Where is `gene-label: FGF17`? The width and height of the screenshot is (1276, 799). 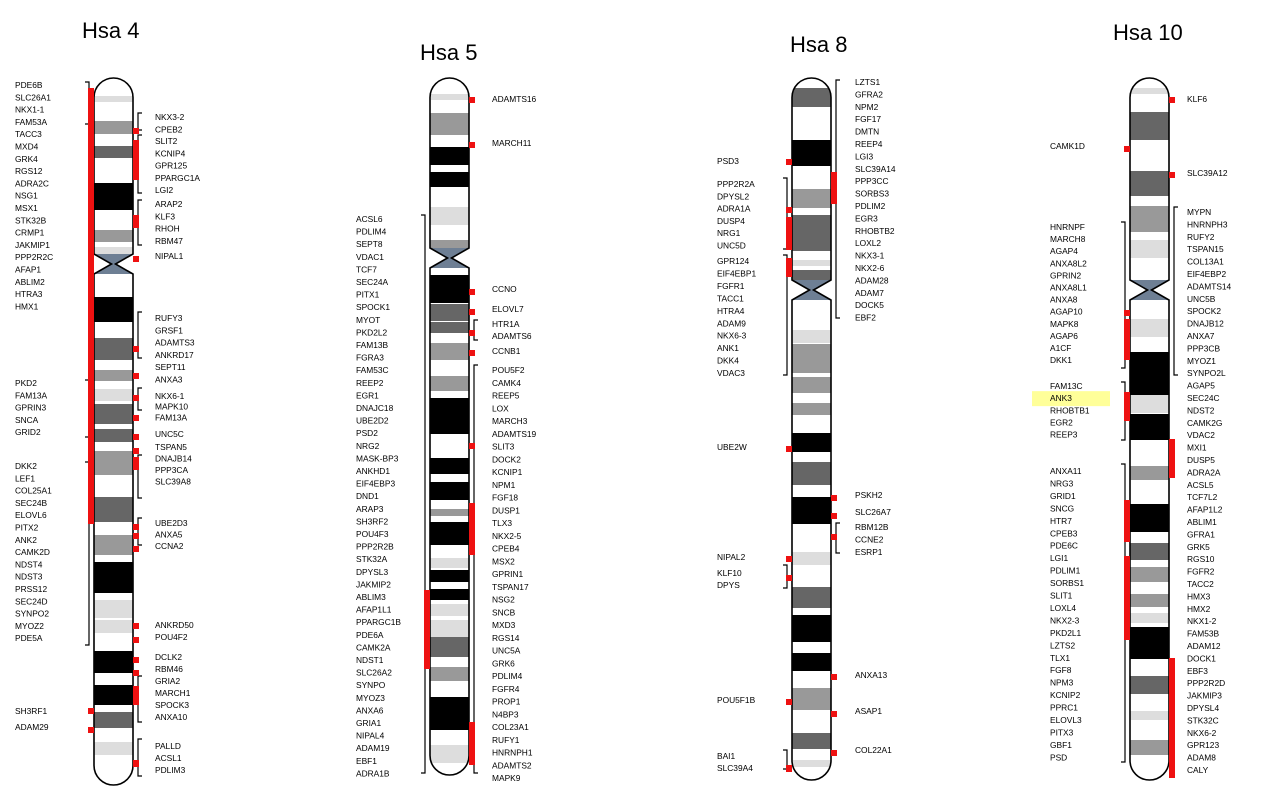
gene-label: FGF17 is located at coordinates (868, 119).